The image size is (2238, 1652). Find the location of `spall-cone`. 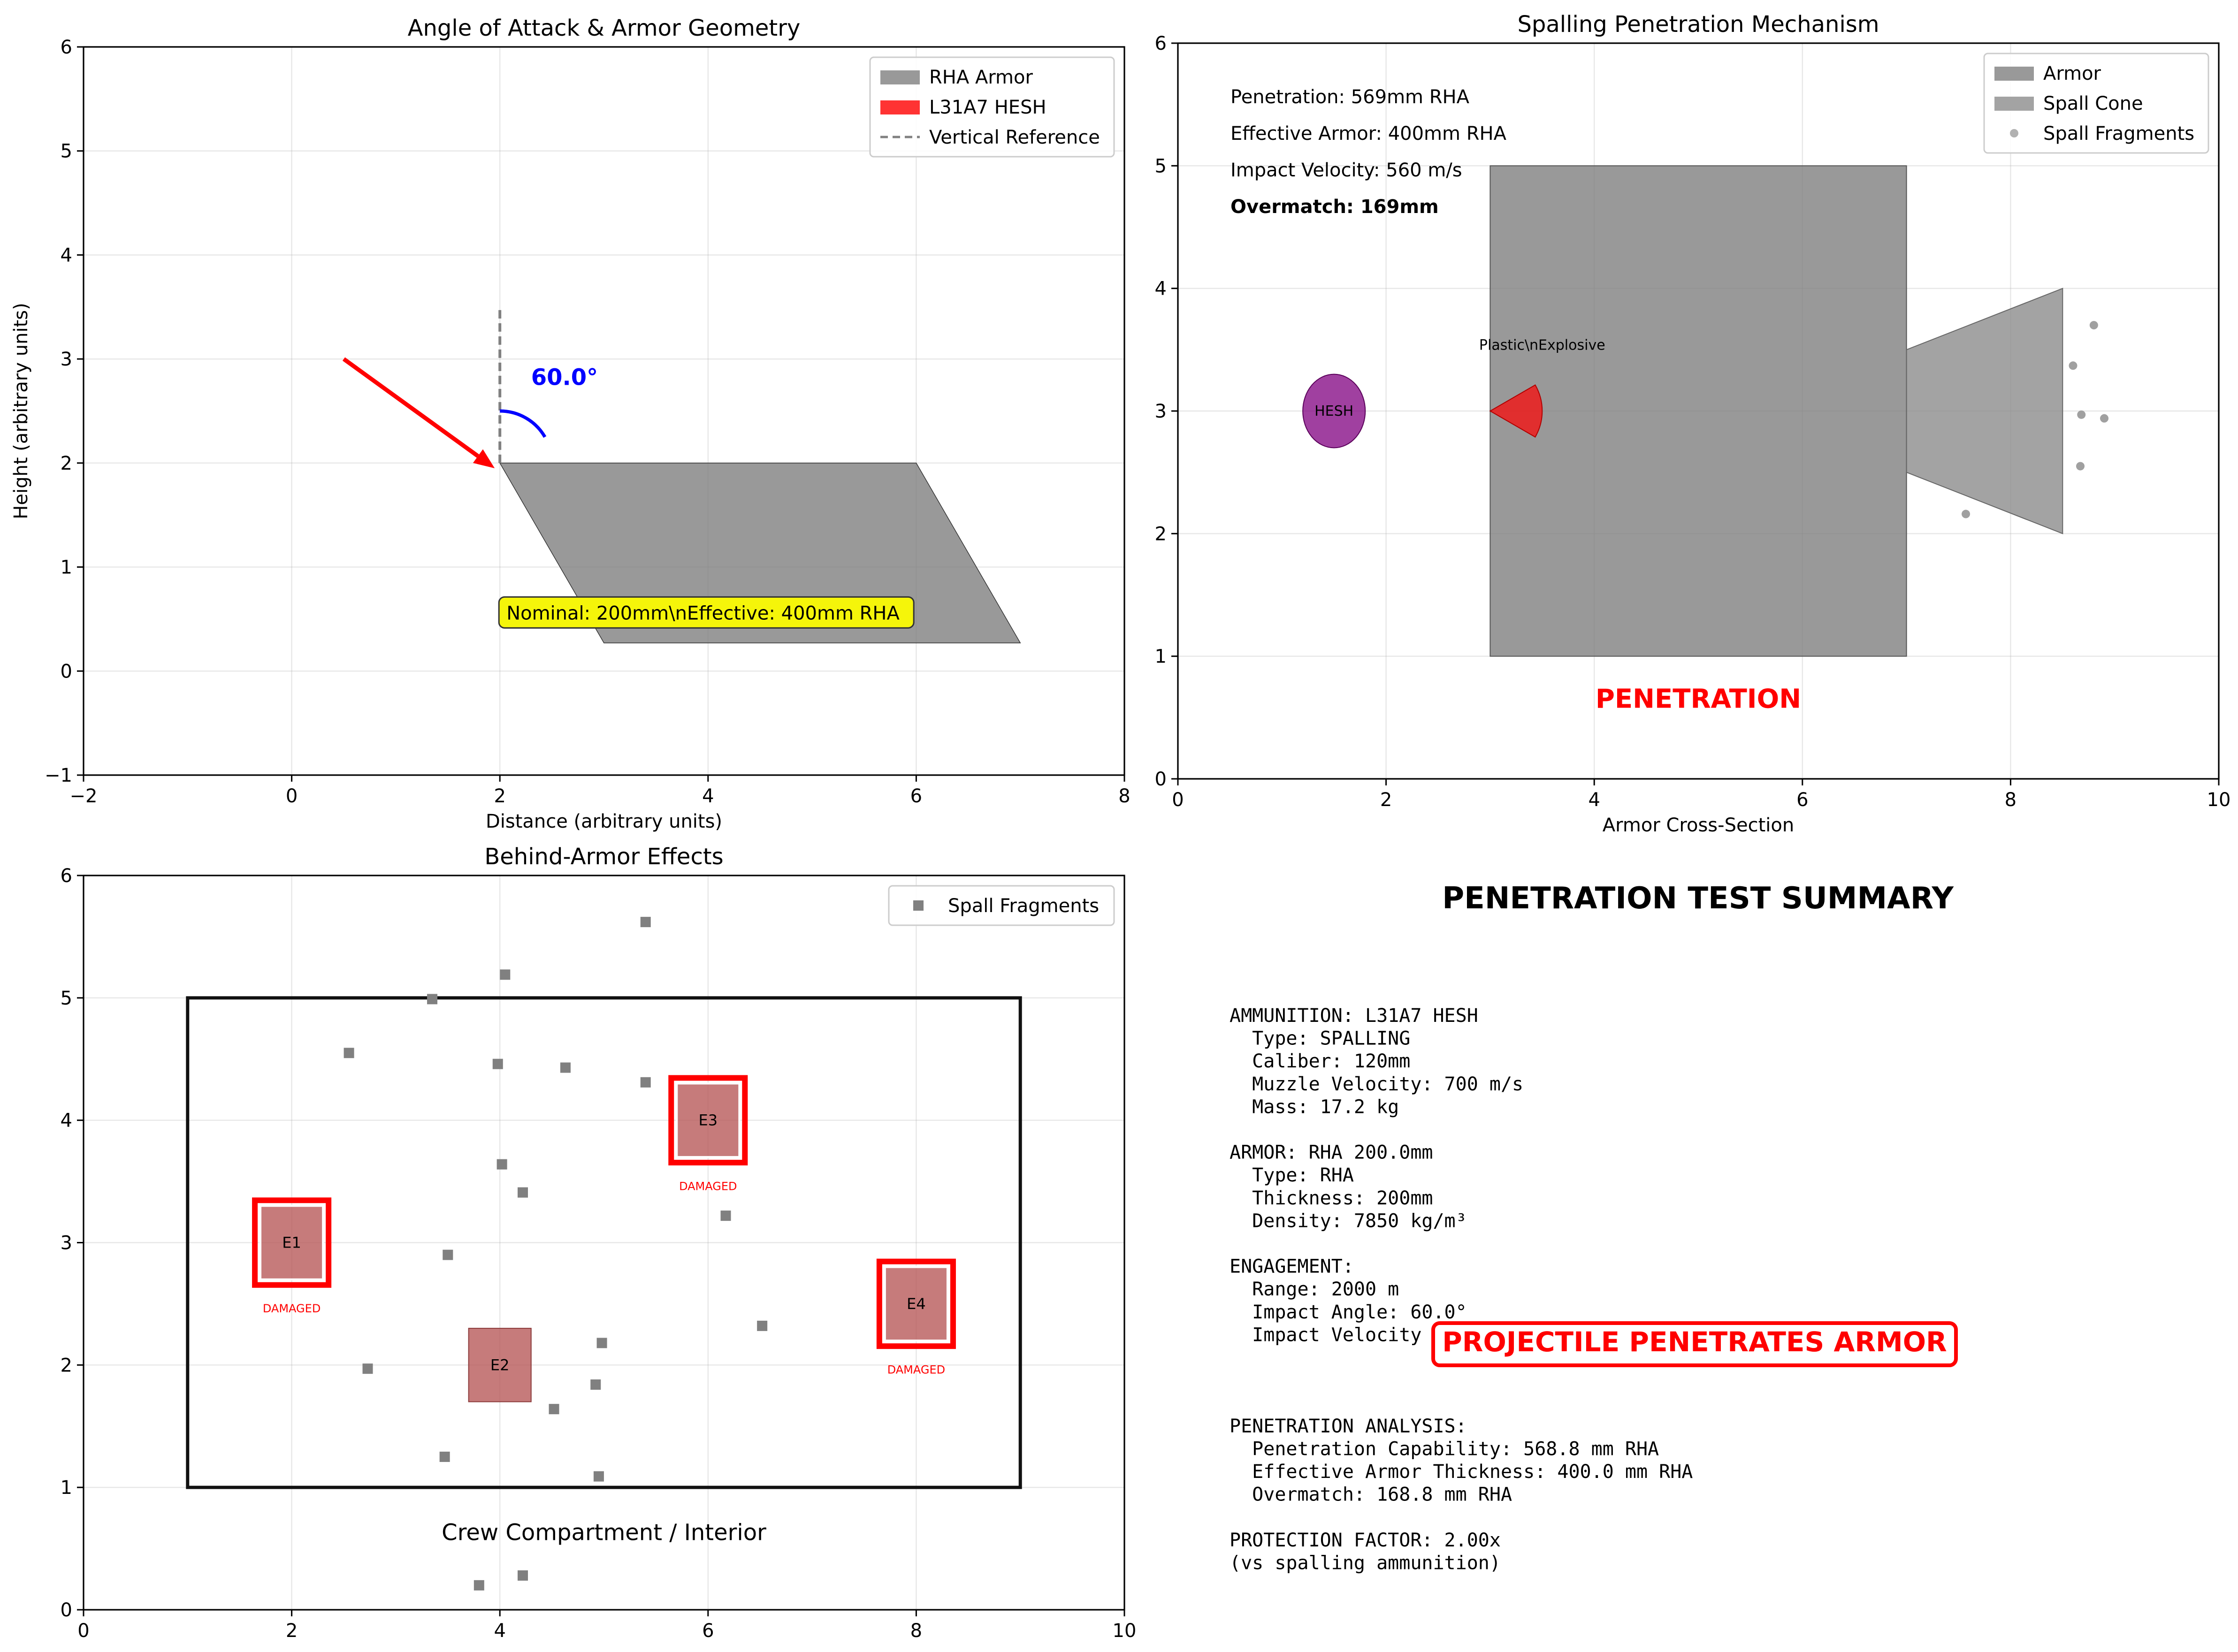

spall-cone is located at coordinates (1984, 411).